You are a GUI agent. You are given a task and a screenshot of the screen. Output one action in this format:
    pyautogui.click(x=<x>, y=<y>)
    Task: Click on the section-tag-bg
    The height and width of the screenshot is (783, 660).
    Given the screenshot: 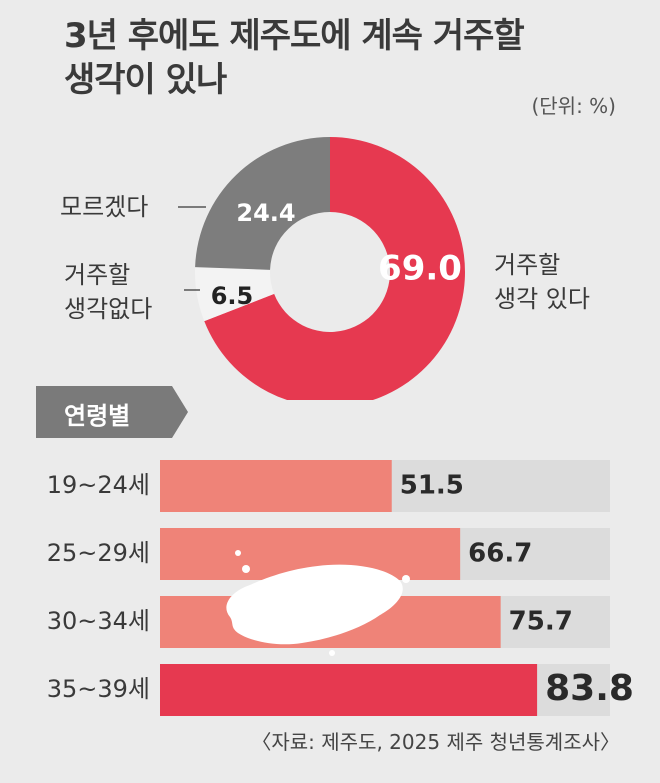 What is the action you would take?
    pyautogui.click(x=112, y=412)
    